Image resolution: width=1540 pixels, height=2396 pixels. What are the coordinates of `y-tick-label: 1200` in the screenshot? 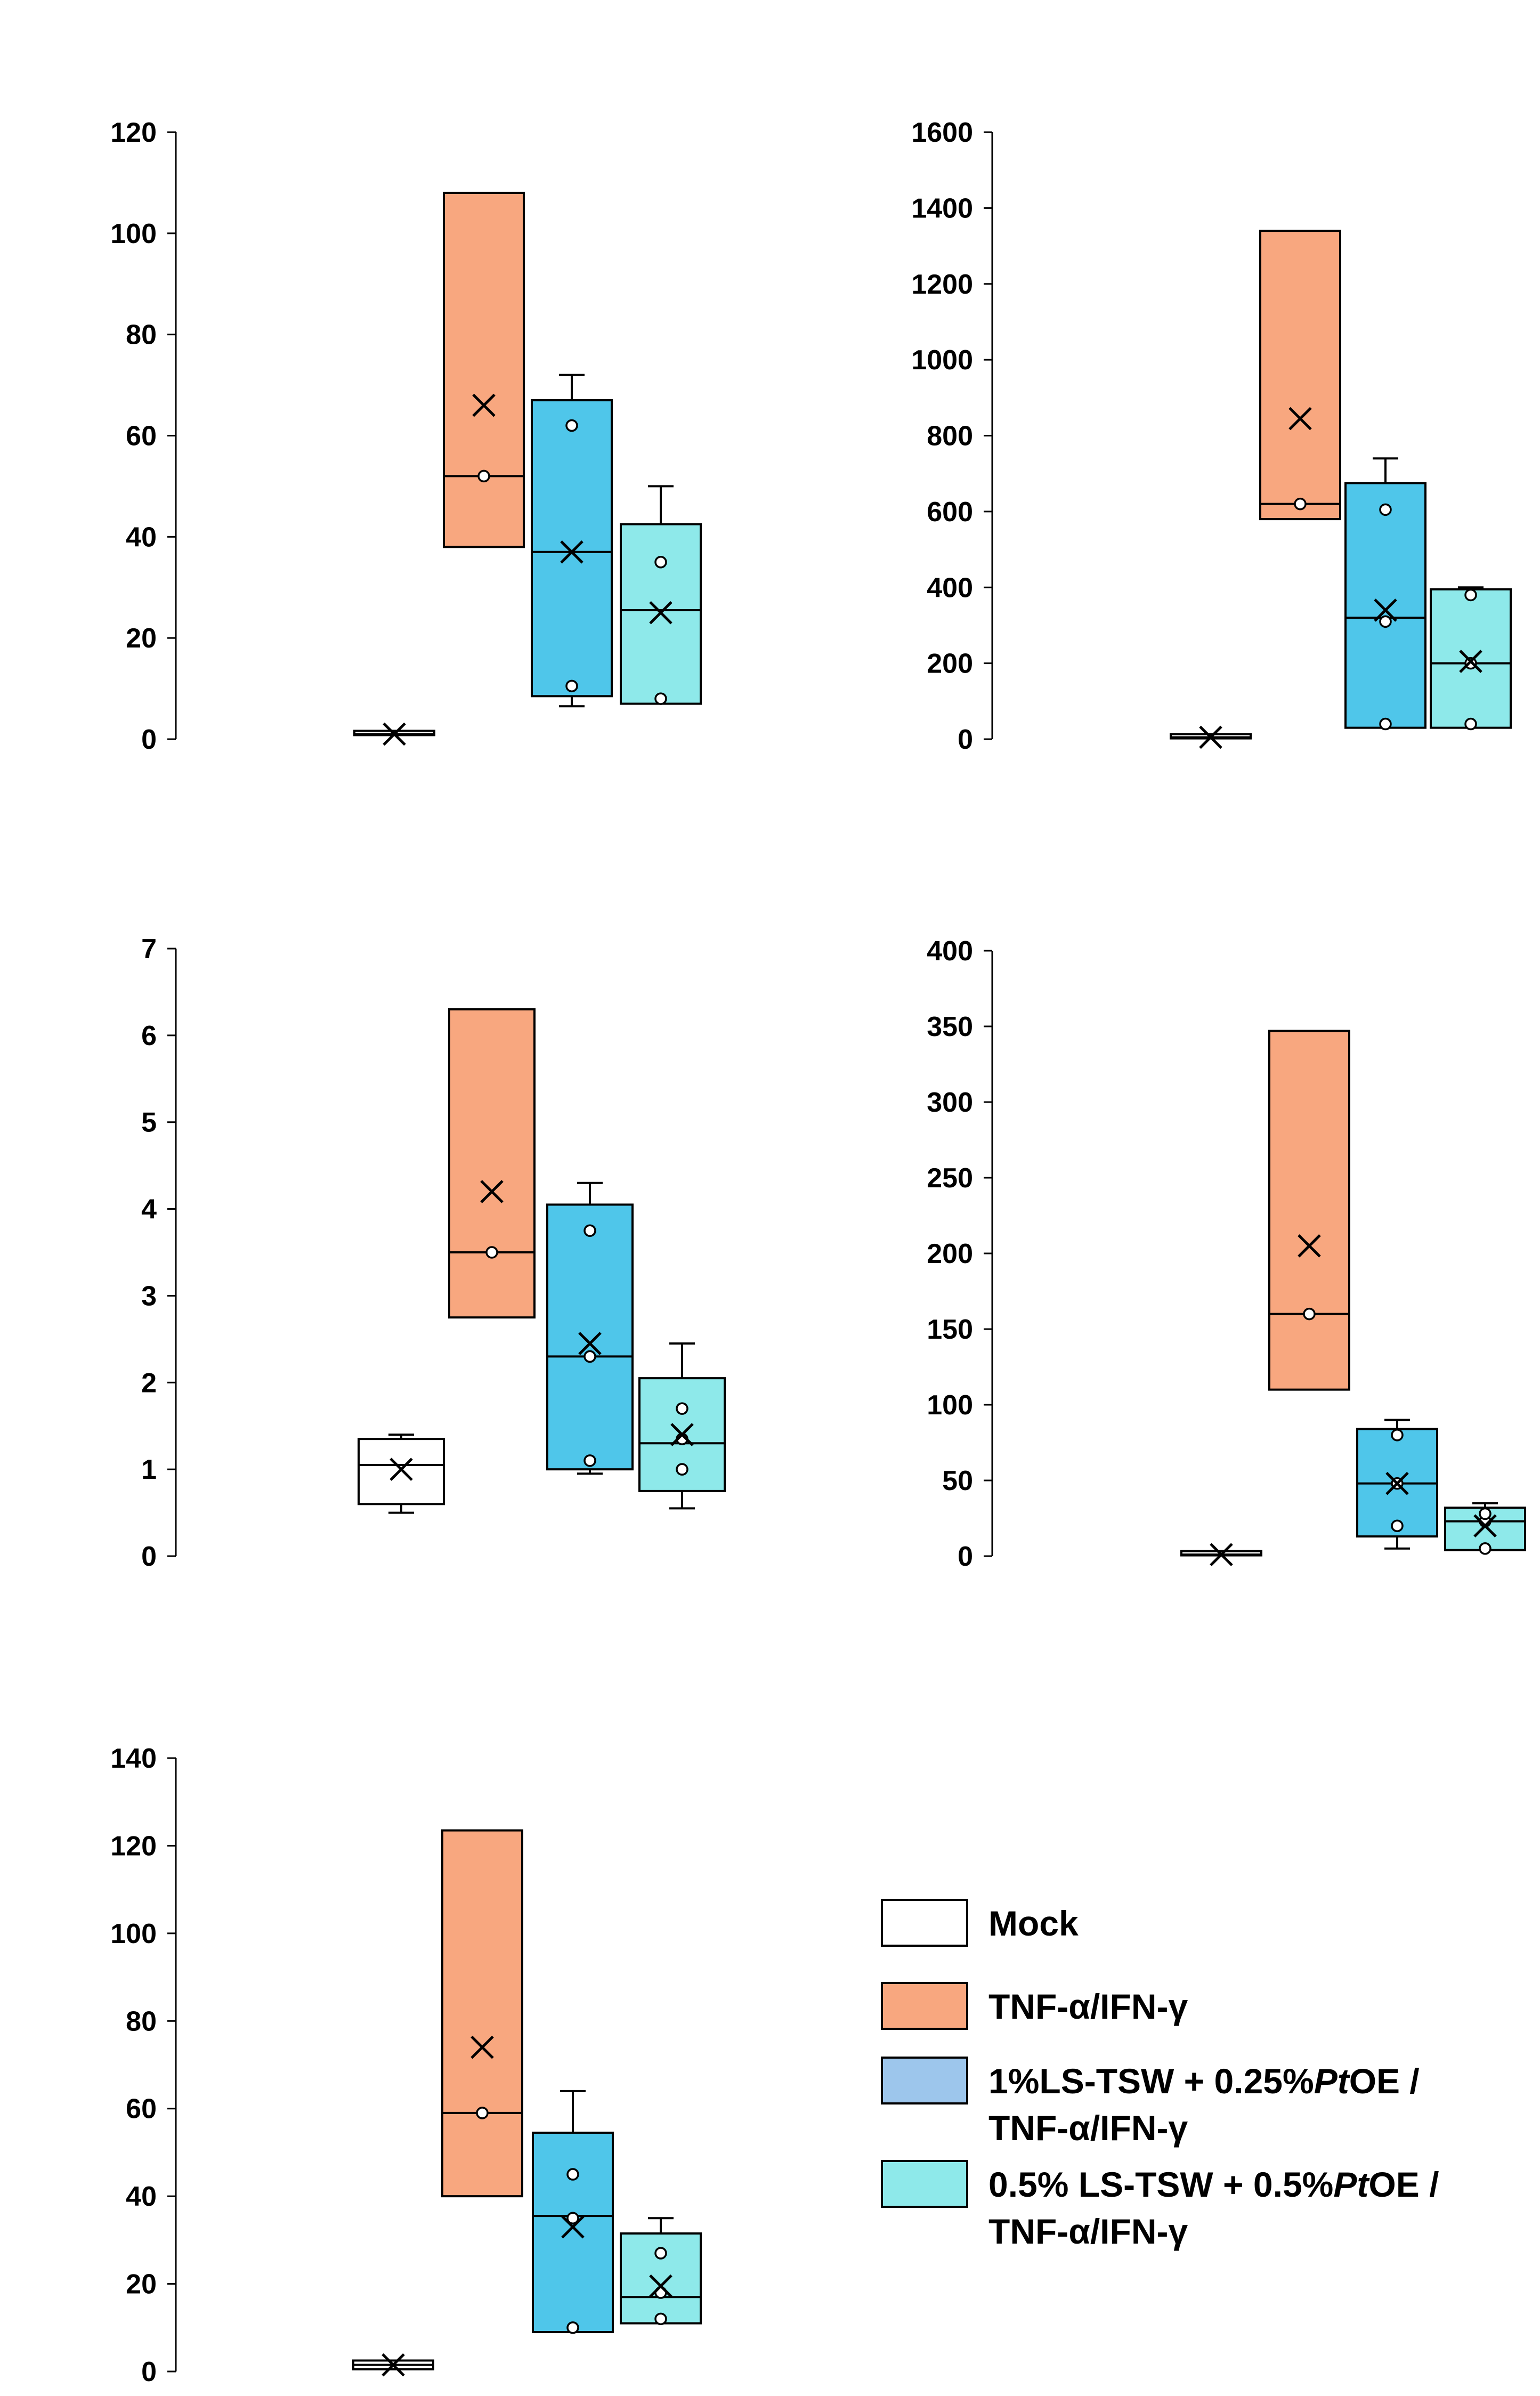 It's located at (942, 285).